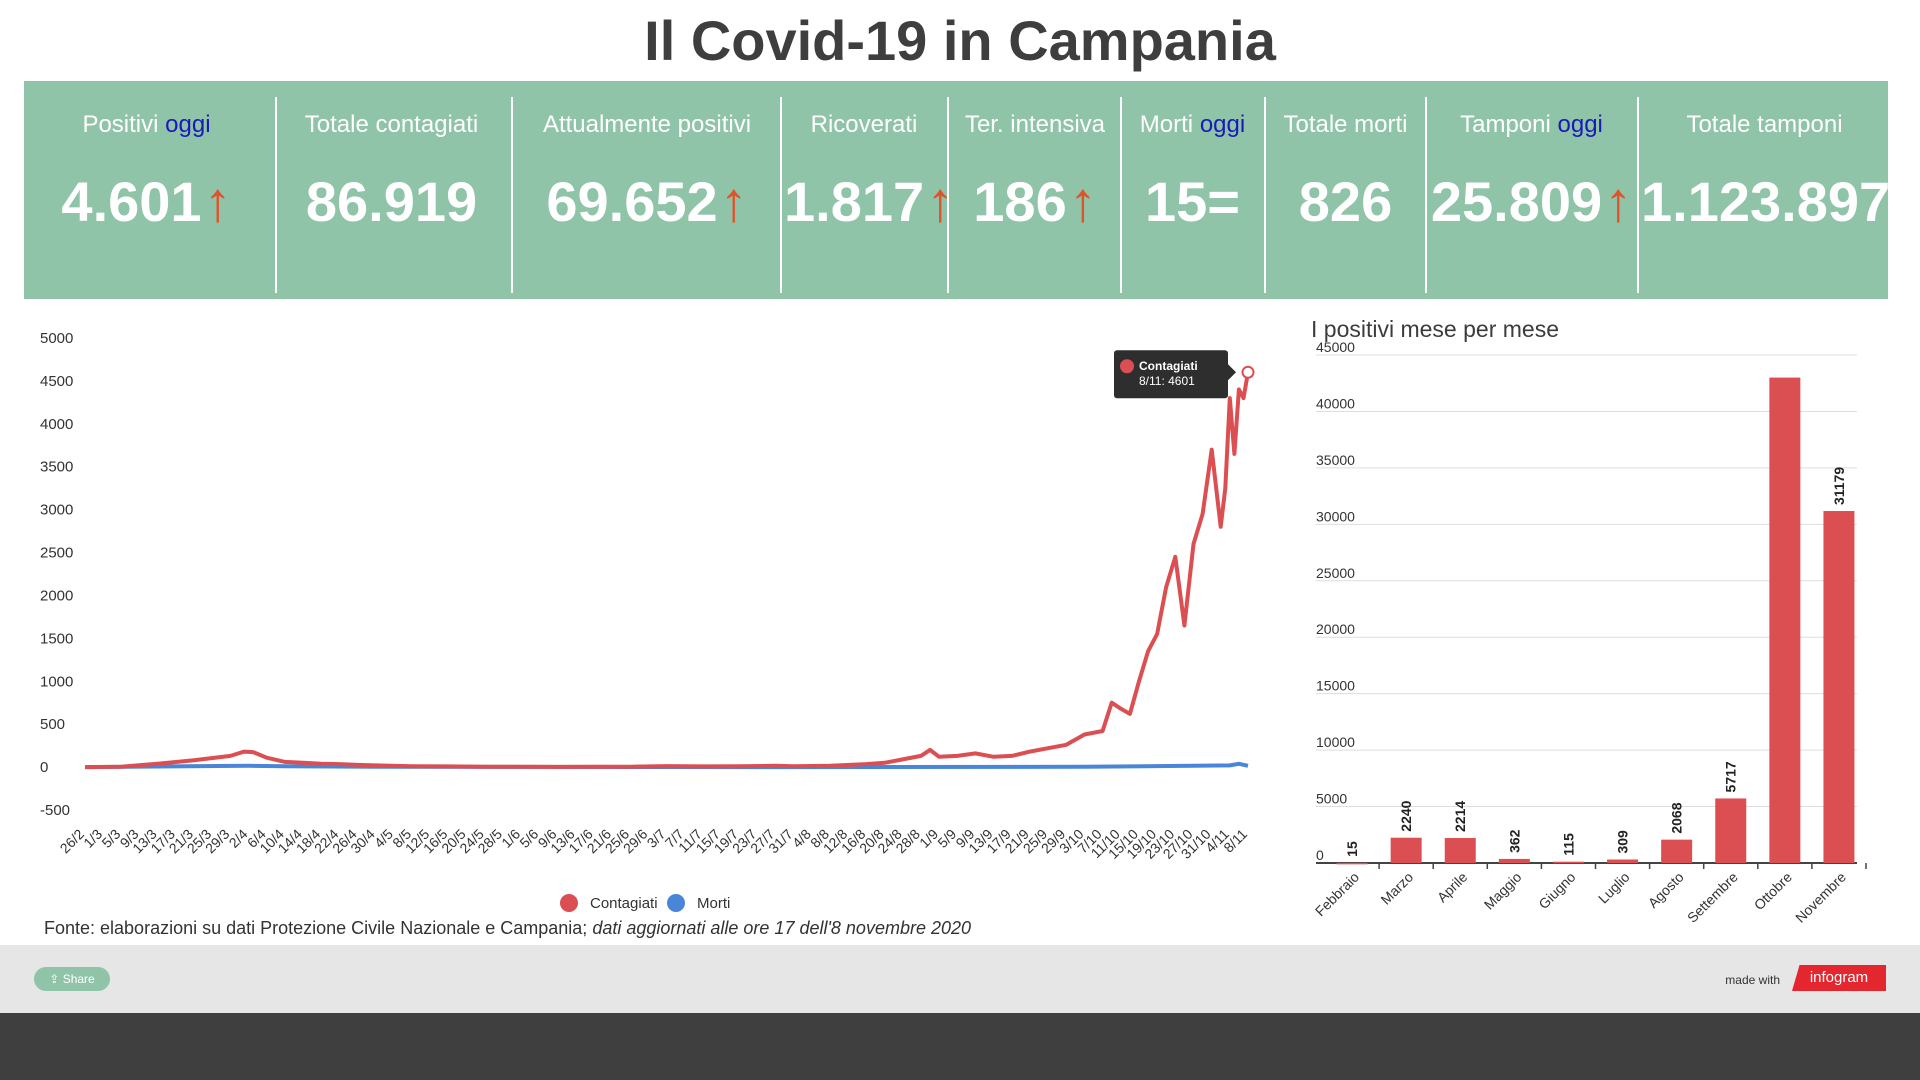 The height and width of the screenshot is (1080, 1920). What do you see at coordinates (1839, 978) in the screenshot?
I see `infogram-logo: infogram` at bounding box center [1839, 978].